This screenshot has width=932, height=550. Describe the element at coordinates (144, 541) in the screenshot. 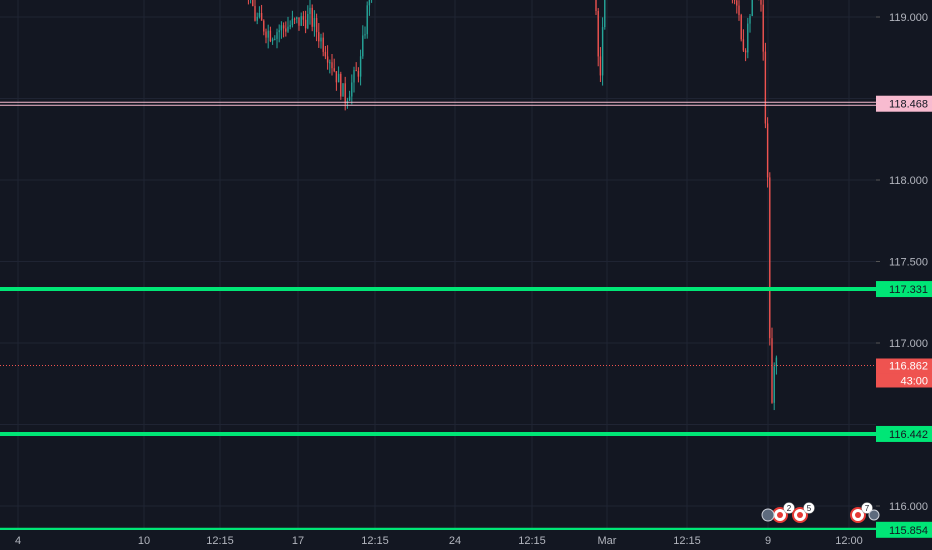

I see `x-tick-label: 10` at that location.